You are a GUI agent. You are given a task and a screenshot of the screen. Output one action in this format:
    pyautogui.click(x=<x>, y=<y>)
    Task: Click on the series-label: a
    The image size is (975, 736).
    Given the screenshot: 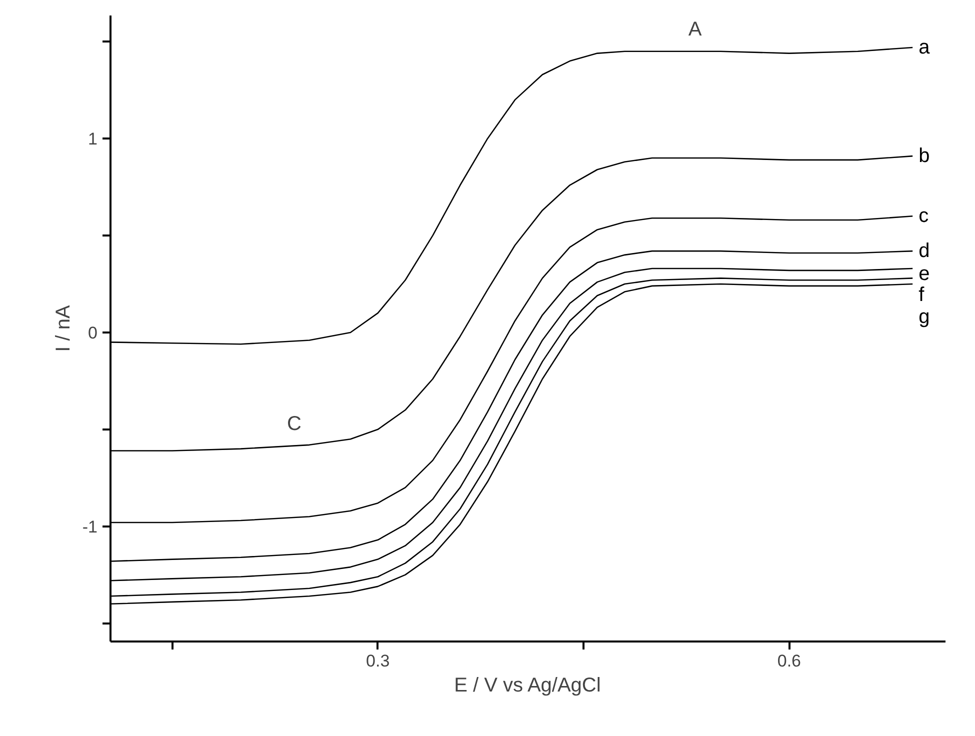 What is the action you would take?
    pyautogui.click(x=924, y=47)
    